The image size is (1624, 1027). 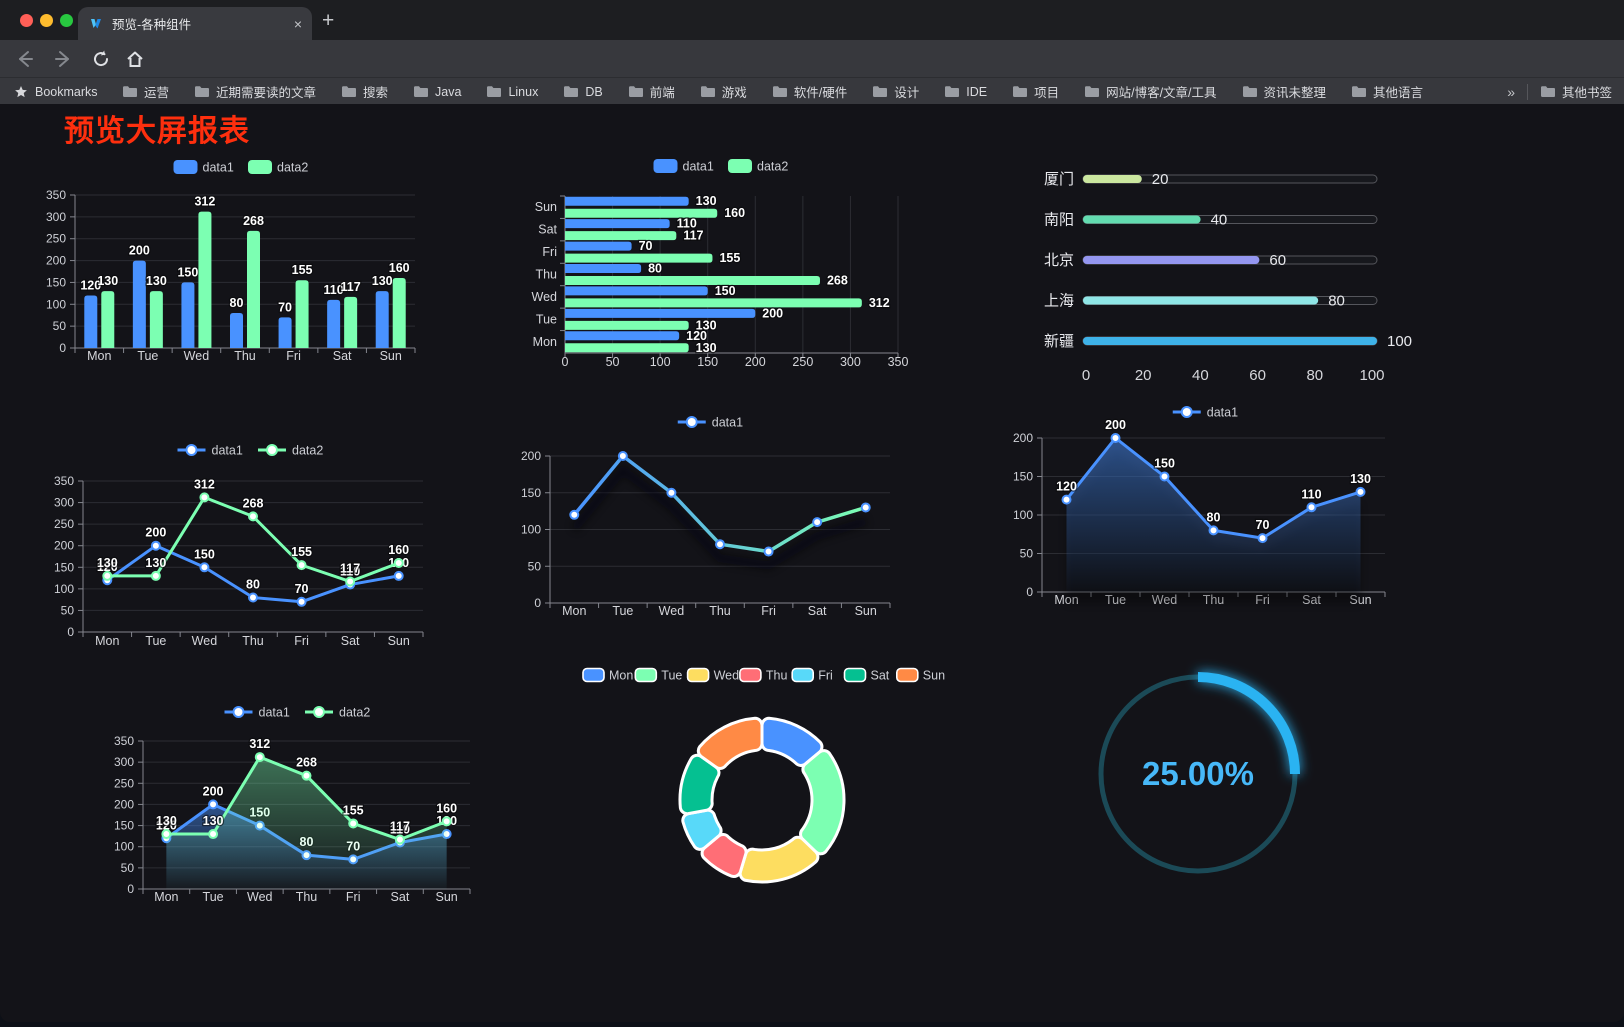 What do you see at coordinates (1150, 91) in the screenshot?
I see `bookmark-folder: 网站/博客/文章/工具` at bounding box center [1150, 91].